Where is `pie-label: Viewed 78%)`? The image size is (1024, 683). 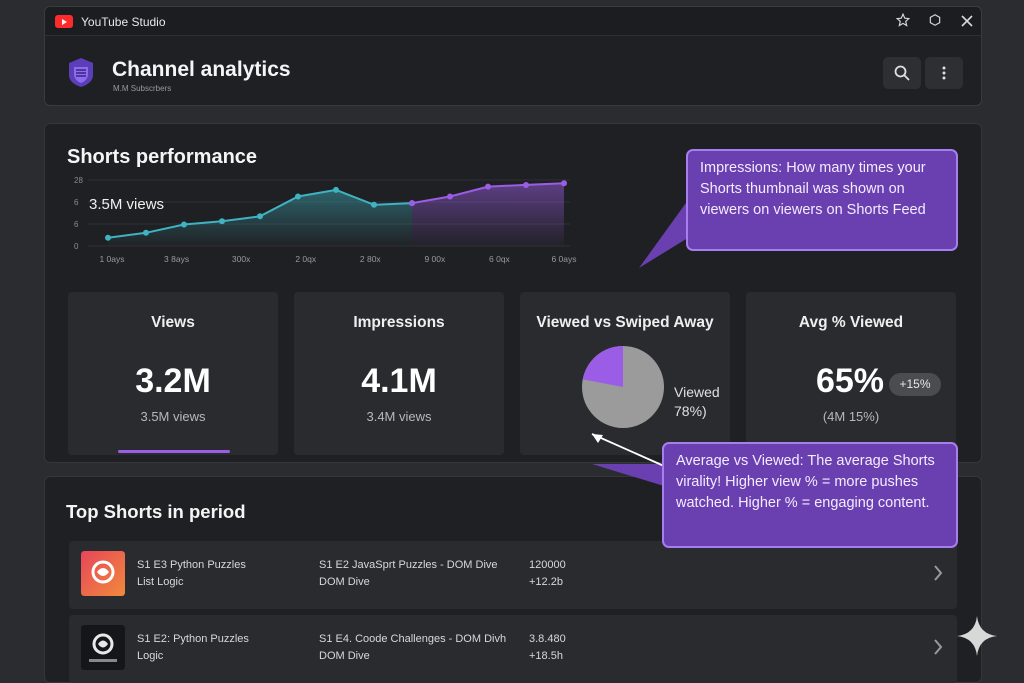
pie-label: Viewed 78%) is located at coordinates (697, 402).